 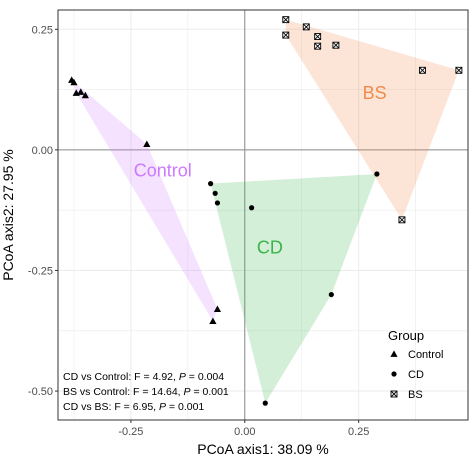 I want to click on x-axis-title: PCoA axis1: 38.09 %, so click(x=263, y=449).